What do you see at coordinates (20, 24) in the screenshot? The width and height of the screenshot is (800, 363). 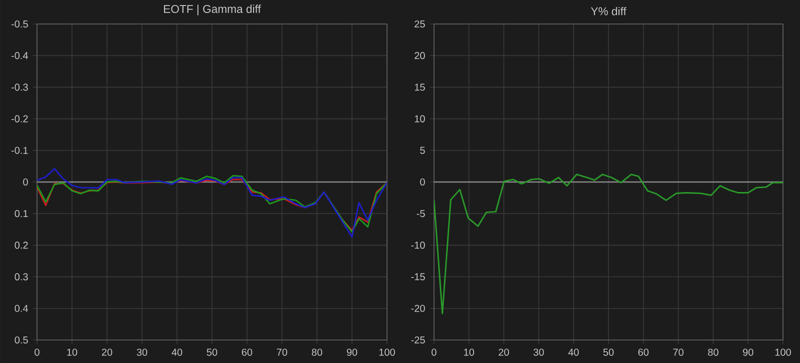 I see `y-tick-label: -0.5` at bounding box center [20, 24].